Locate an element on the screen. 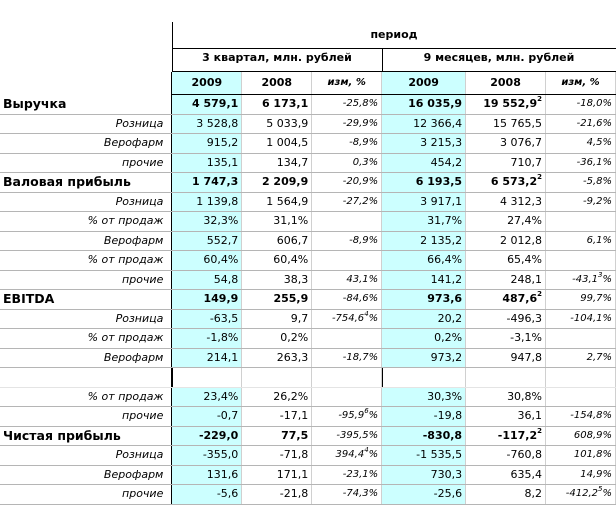  cell: -18,0% is located at coordinates (580, 104).